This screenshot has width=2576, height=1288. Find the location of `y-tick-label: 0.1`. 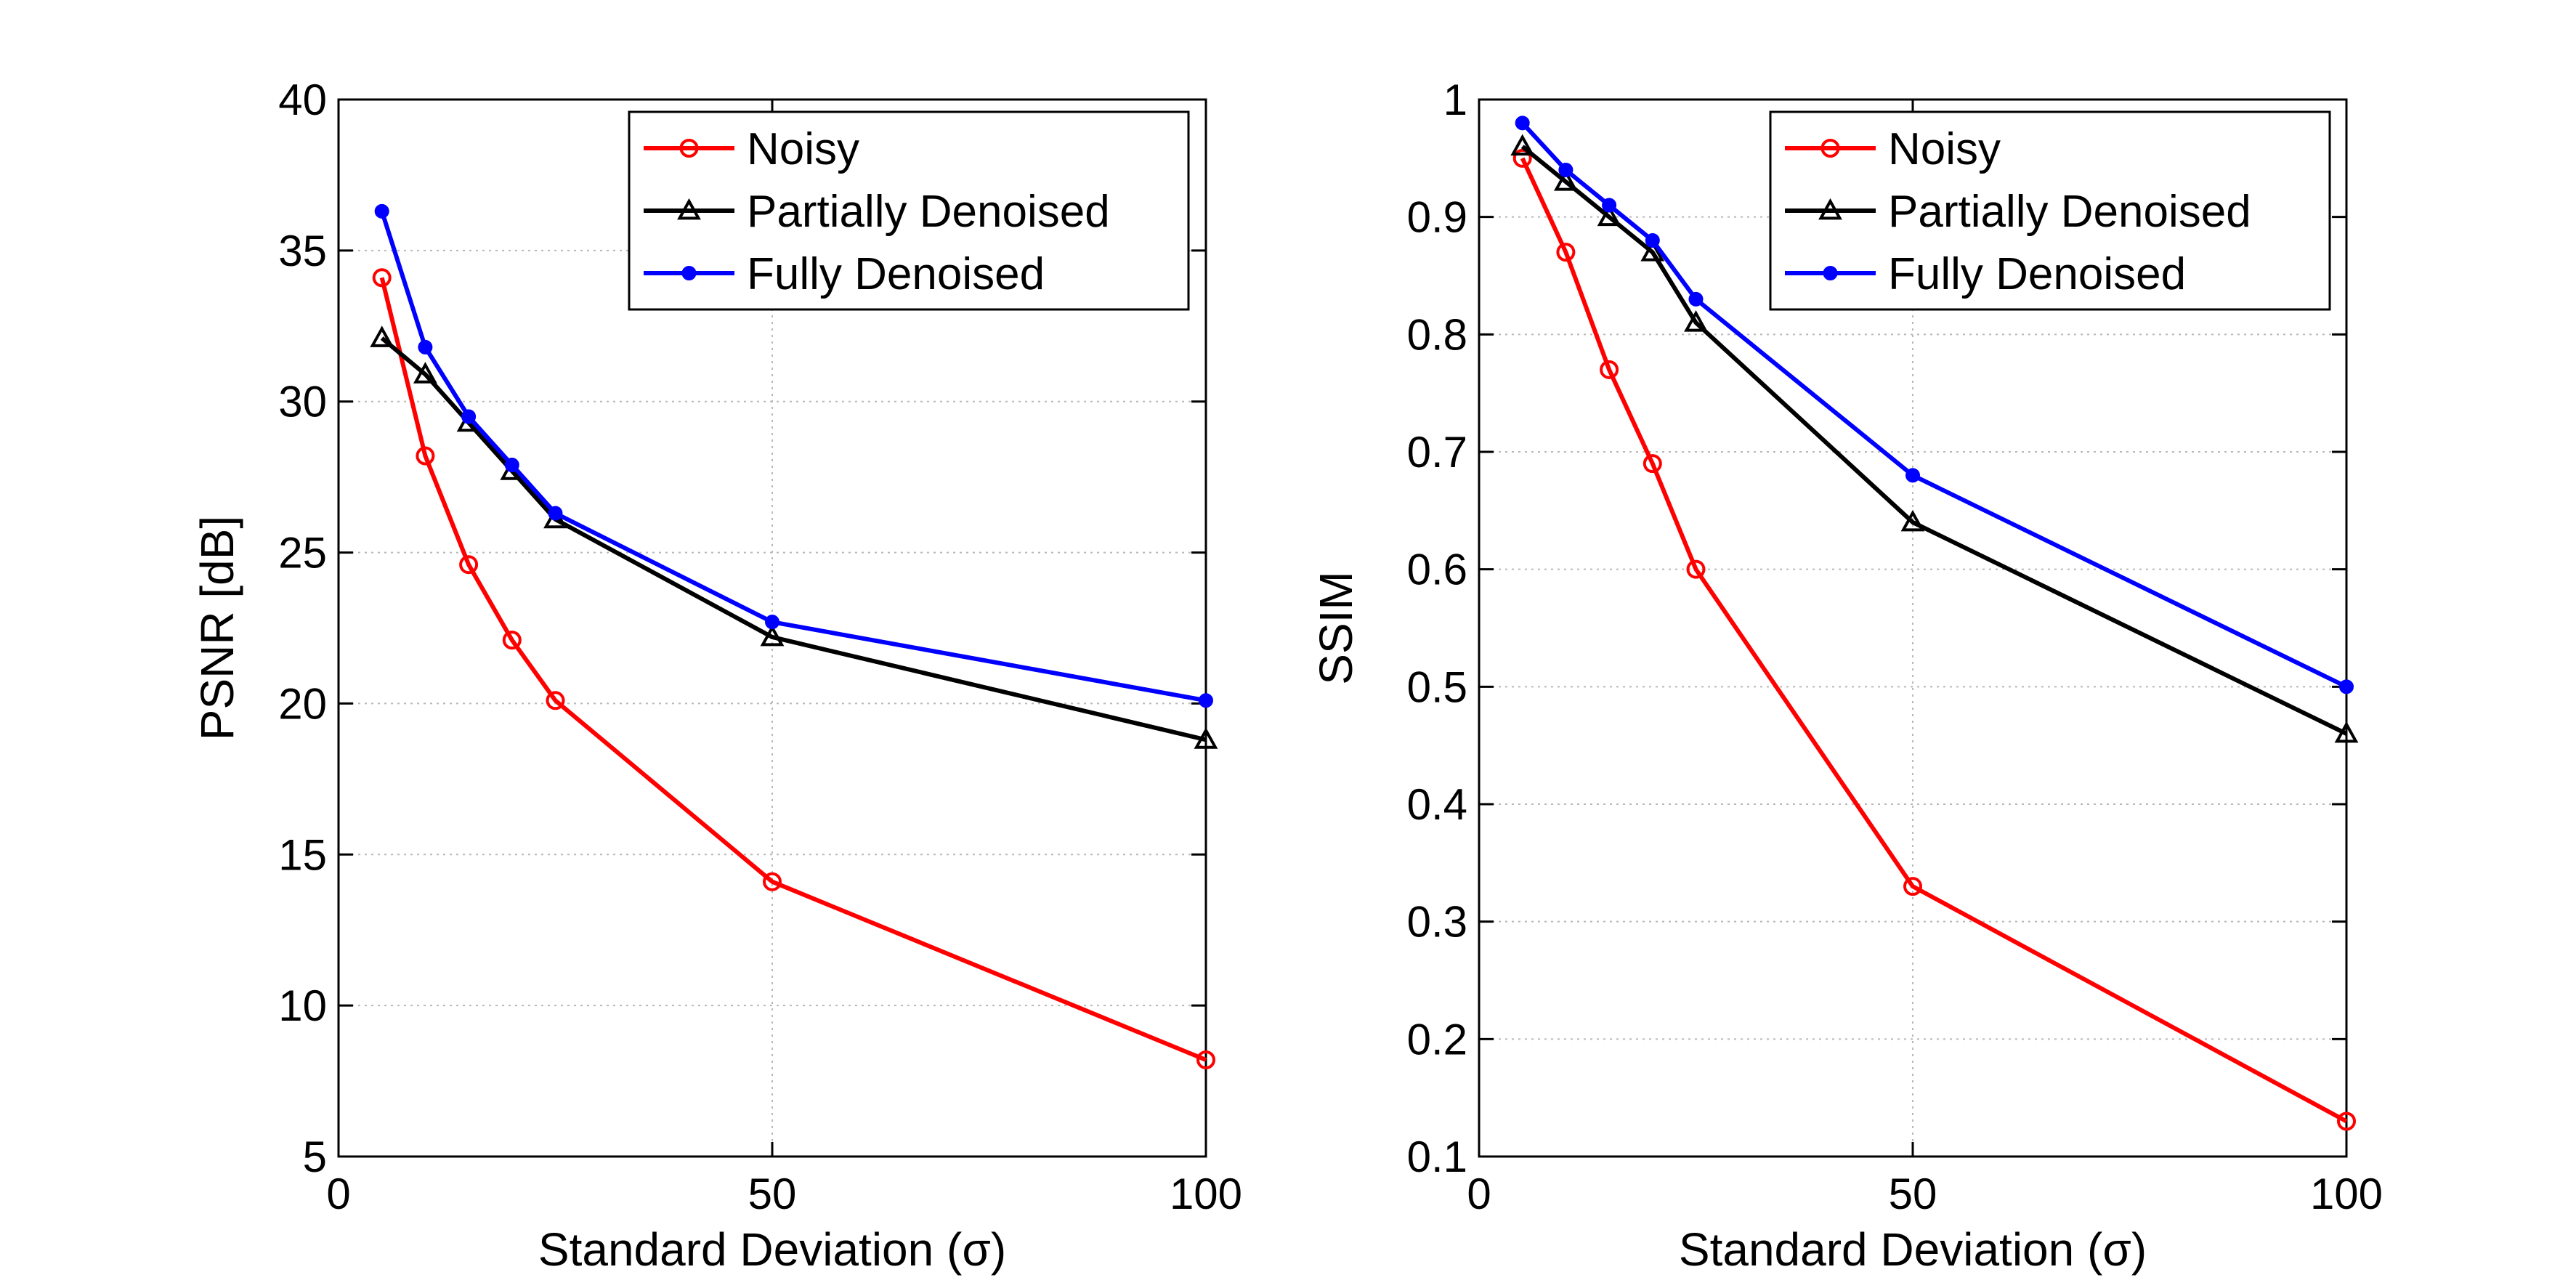

y-tick-label: 0.1 is located at coordinates (1437, 1157).